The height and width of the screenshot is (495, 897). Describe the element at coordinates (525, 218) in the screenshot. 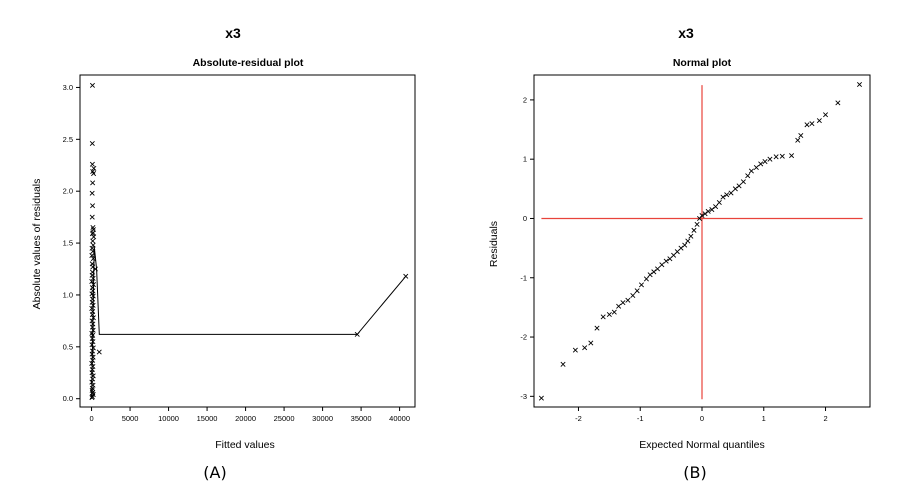

I see `chart-b-ytick-label: 0` at that location.